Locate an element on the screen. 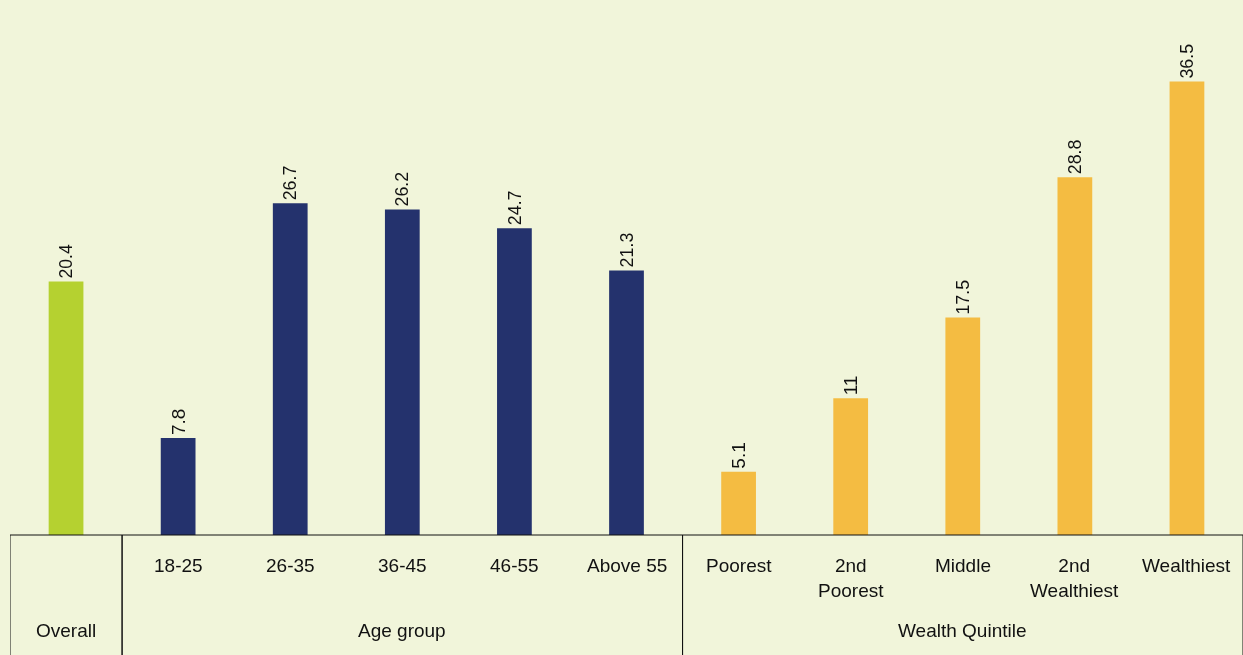 The image size is (1243, 655). data-label: 36.5 is located at coordinates (1187, 61).